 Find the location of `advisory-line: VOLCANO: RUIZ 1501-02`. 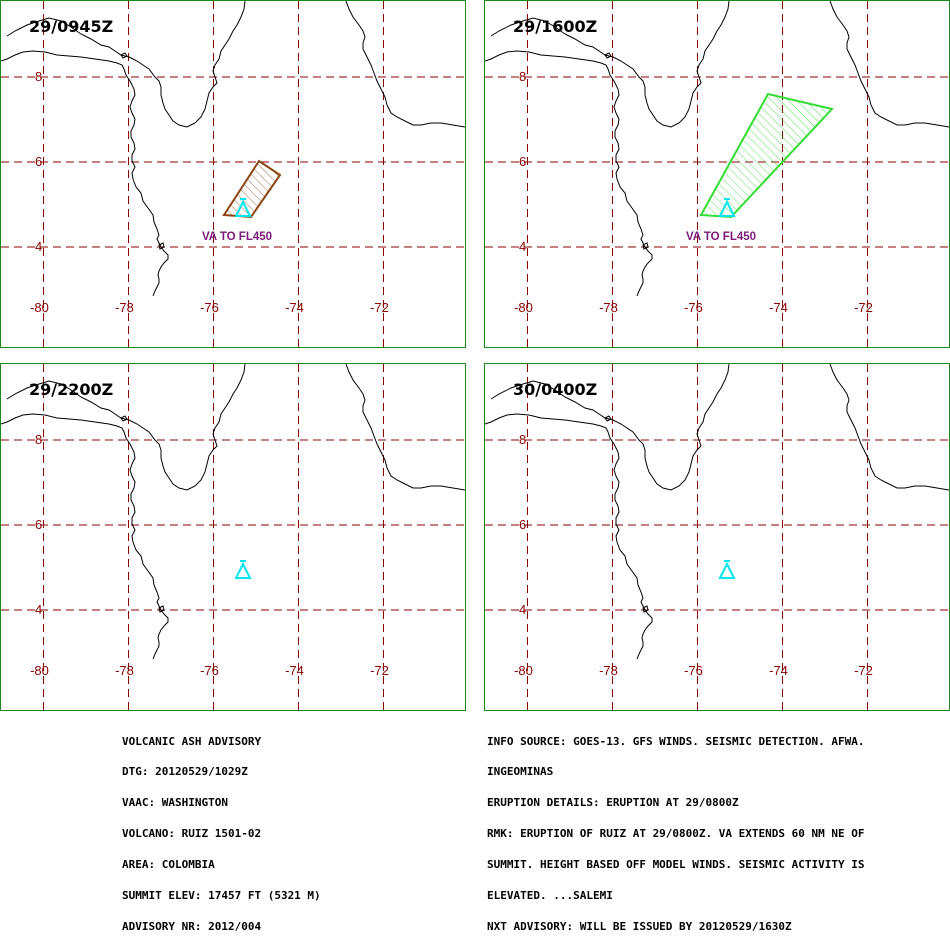

advisory-line: VOLCANO: RUIZ 1501-02 is located at coordinates (192, 834).